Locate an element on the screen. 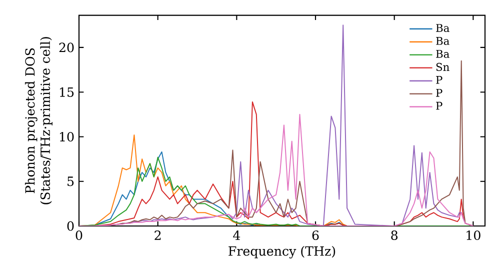 Image resolution: width=500 pixels, height=280 pixels. x-tick-label: 10 is located at coordinates (473, 235).